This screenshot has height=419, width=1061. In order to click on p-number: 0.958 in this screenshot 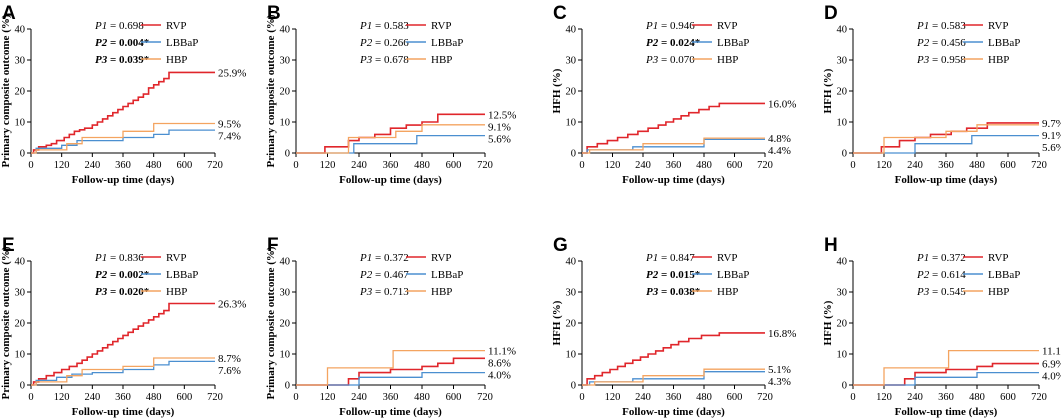, I will do `click(953, 60)`.